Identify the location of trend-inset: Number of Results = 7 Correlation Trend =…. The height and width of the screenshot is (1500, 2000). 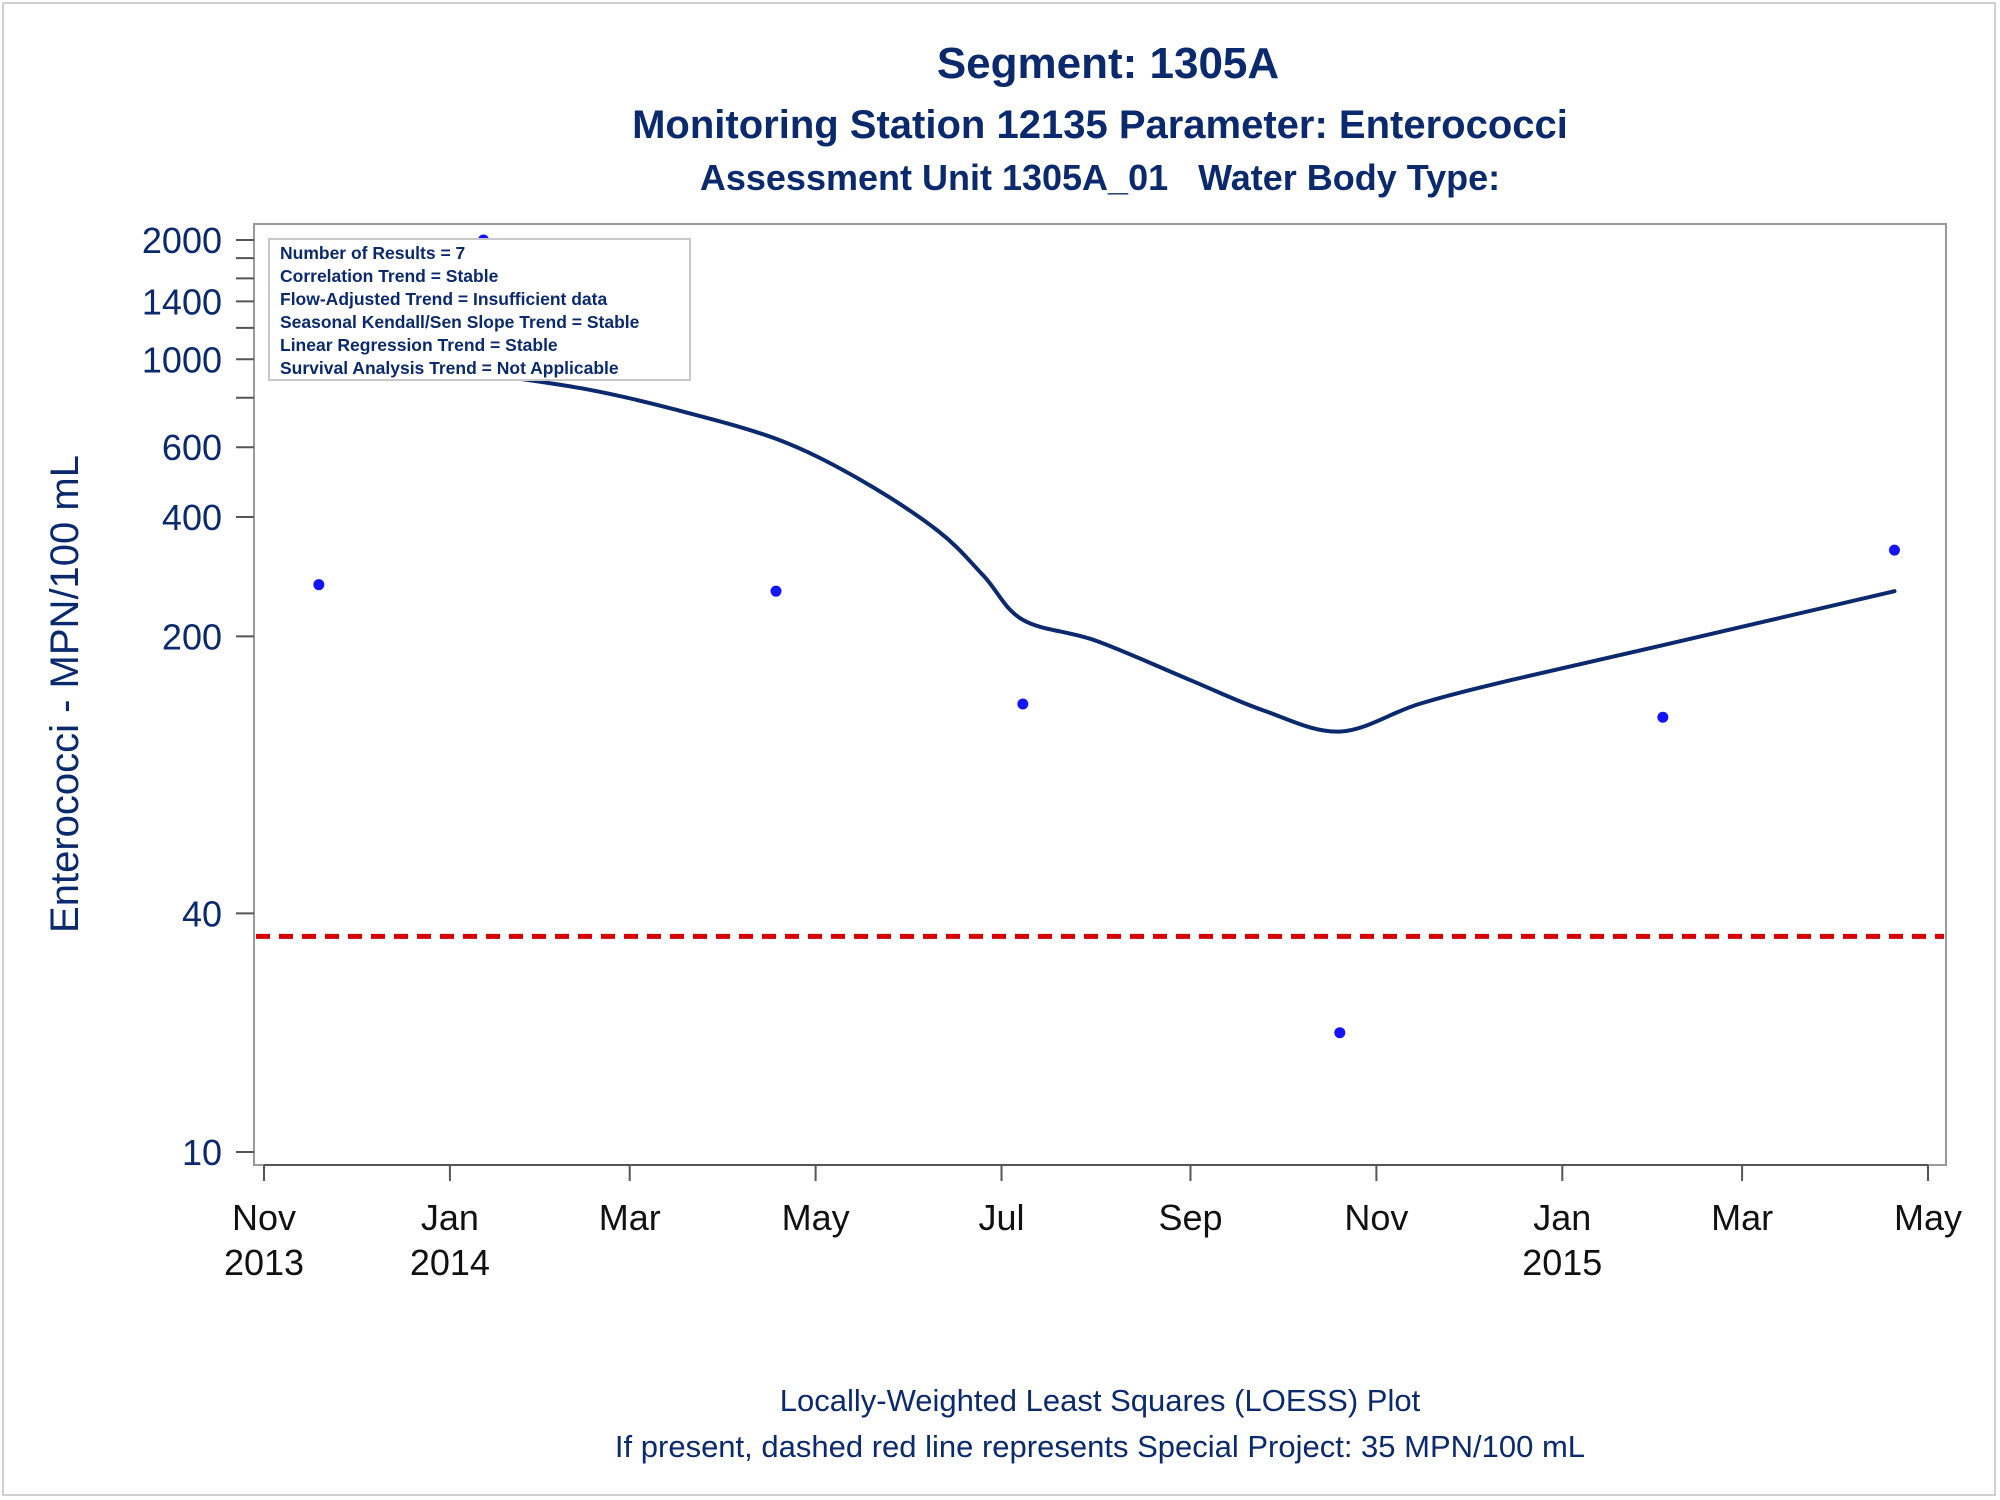
(479, 309).